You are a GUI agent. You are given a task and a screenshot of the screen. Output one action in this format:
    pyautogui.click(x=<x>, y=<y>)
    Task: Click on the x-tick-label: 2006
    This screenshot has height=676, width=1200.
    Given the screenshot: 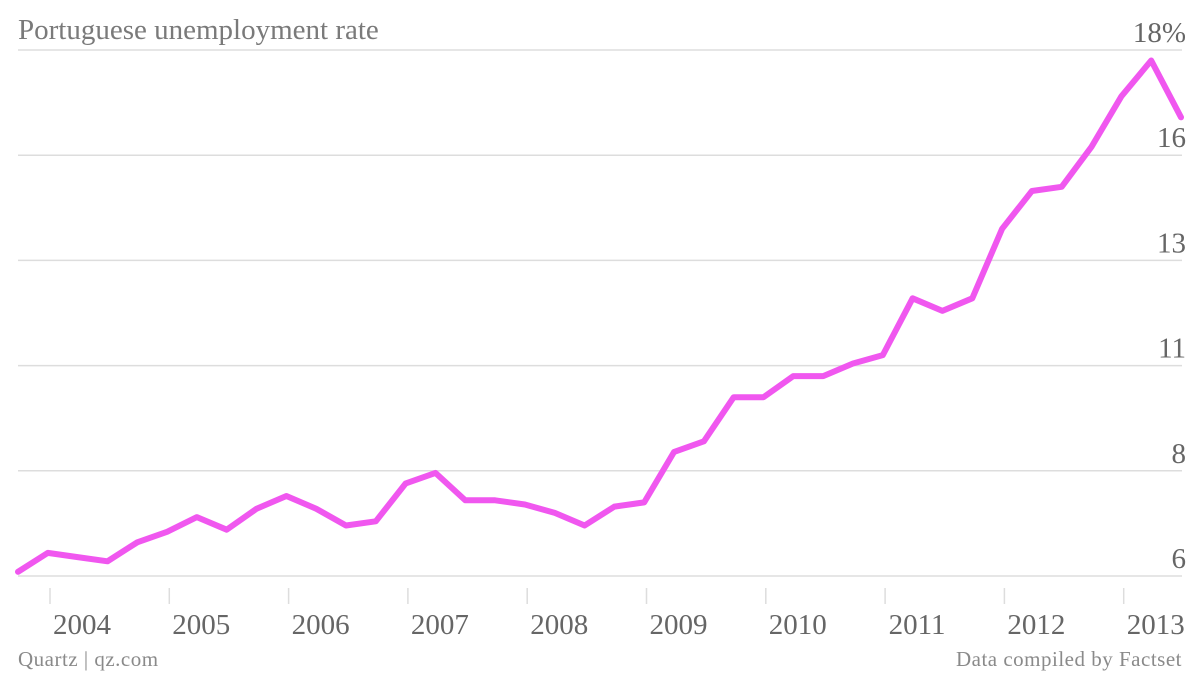 What is the action you would take?
    pyautogui.click(x=321, y=625)
    